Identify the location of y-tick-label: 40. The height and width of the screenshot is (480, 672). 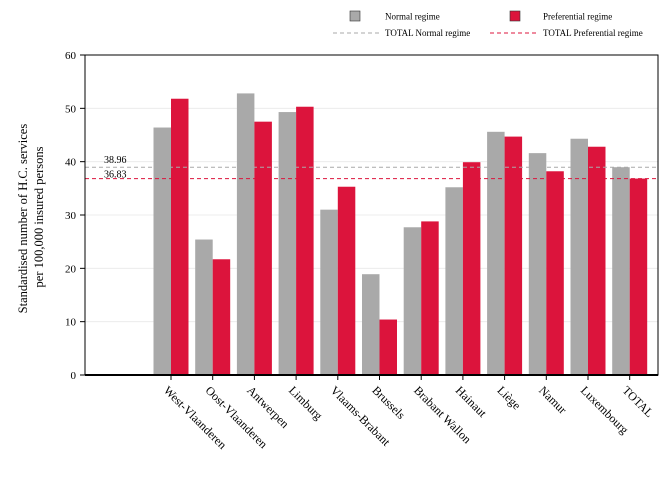
(71, 163).